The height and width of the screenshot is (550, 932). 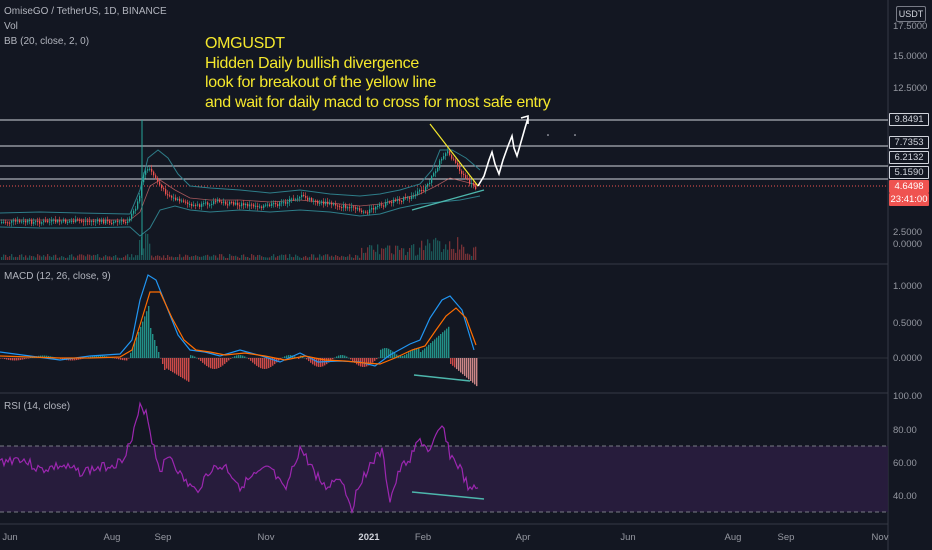 What do you see at coordinates (909, 186) in the screenshot?
I see `current-price-label: 4.6498` at bounding box center [909, 186].